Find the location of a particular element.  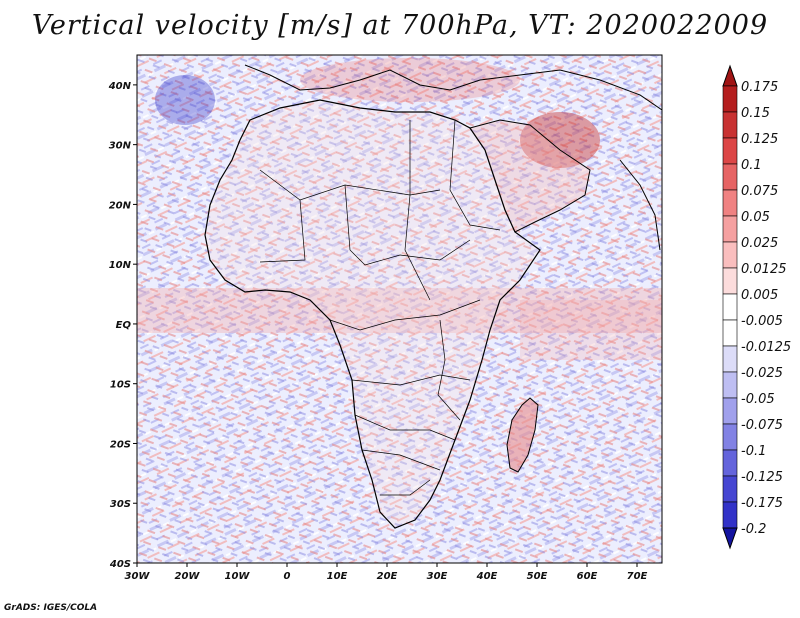

equatorial-red-band is located at coordinates (399, 310).